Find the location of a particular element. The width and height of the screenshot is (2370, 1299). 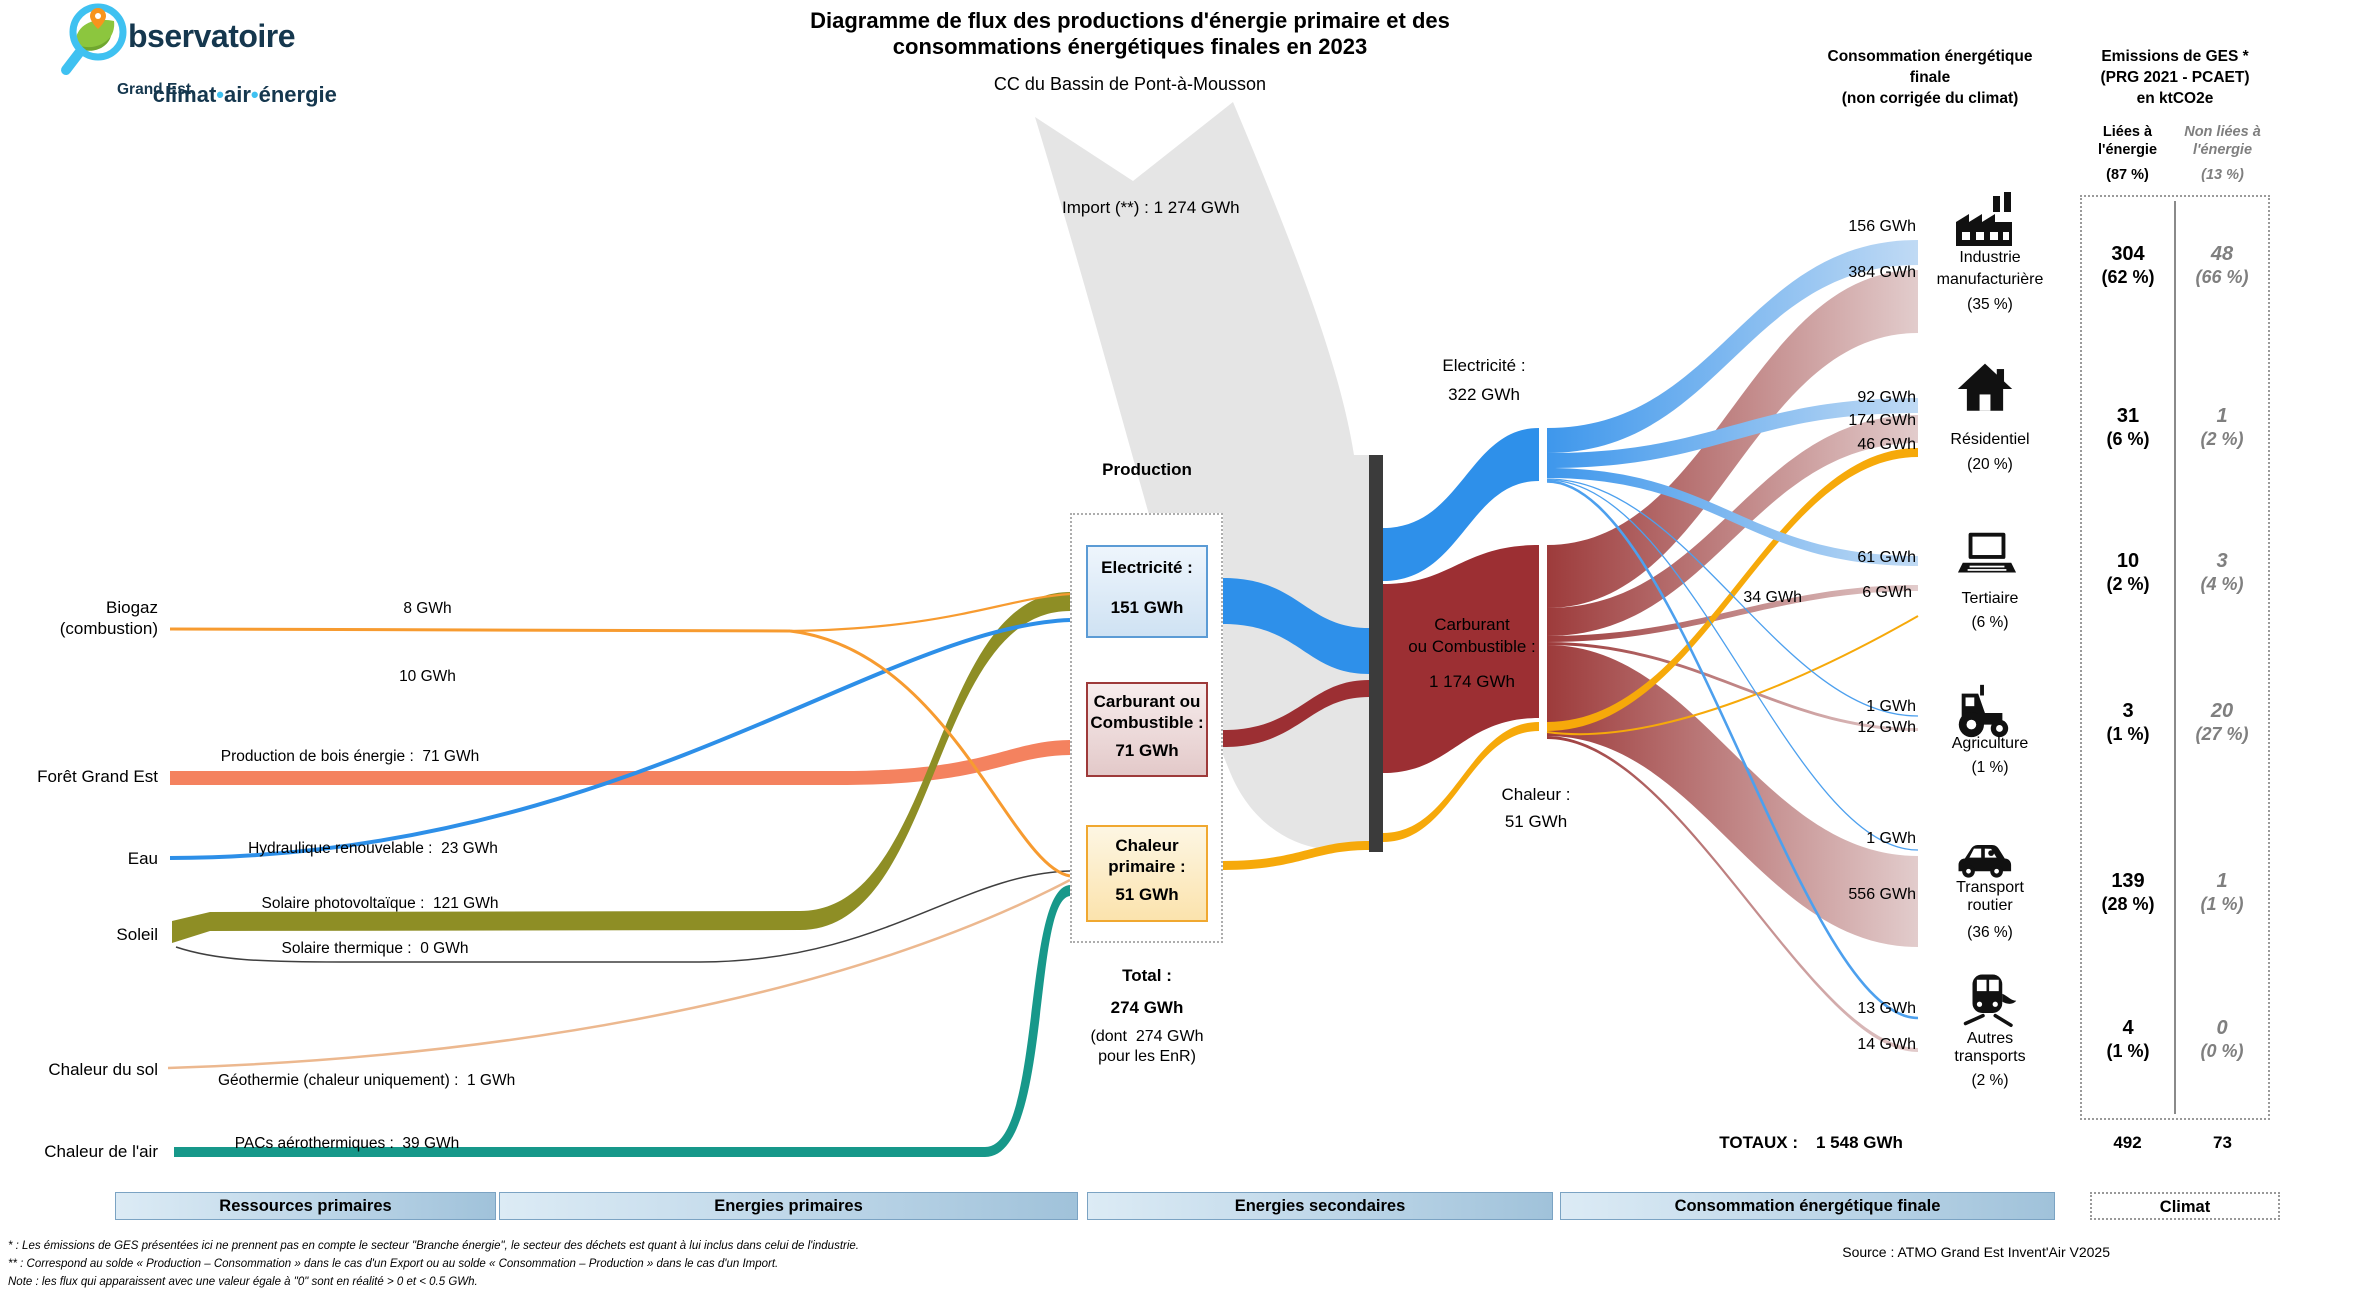

col-non-linked-pct: (13 %) is located at coordinates (2222, 175).